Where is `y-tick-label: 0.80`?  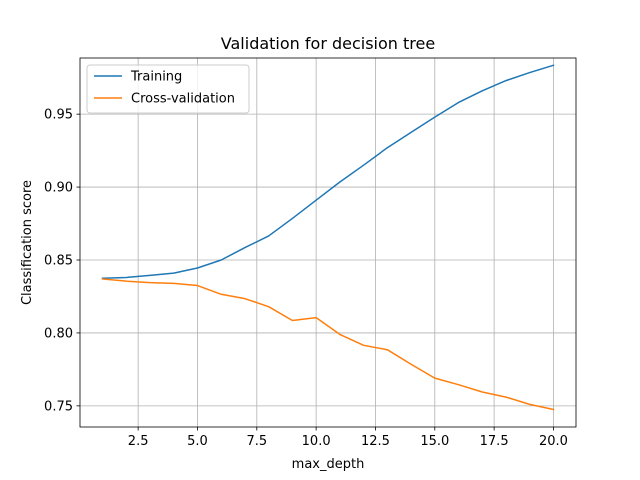
y-tick-label: 0.80 is located at coordinates (58, 333).